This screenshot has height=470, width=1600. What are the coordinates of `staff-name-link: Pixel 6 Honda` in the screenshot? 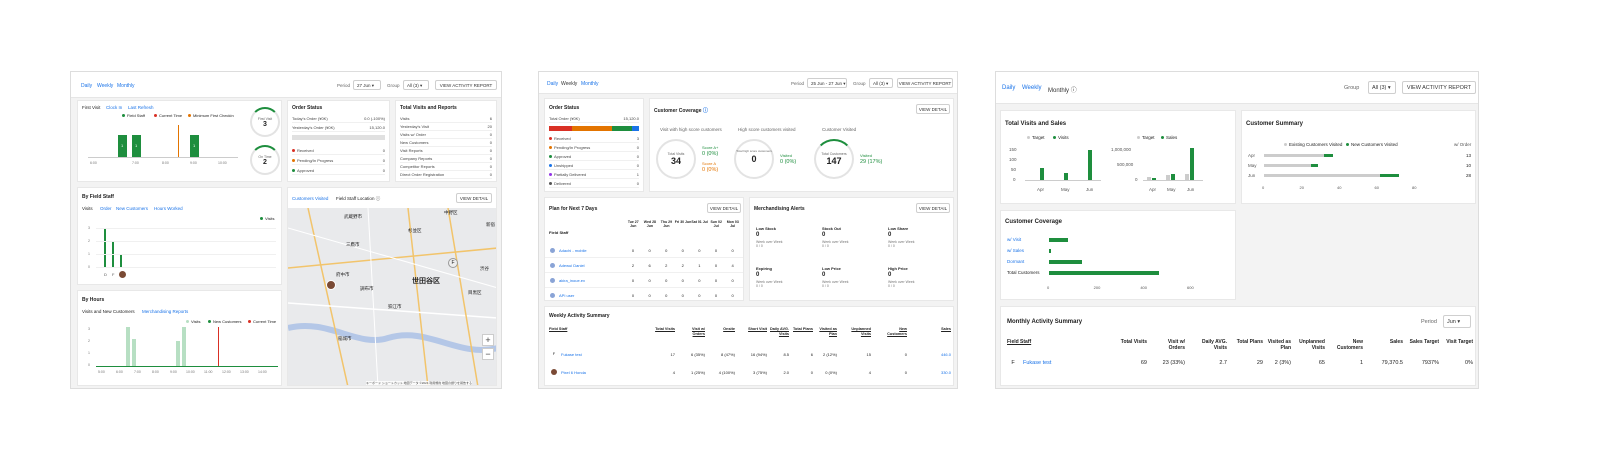 It's located at (573, 372).